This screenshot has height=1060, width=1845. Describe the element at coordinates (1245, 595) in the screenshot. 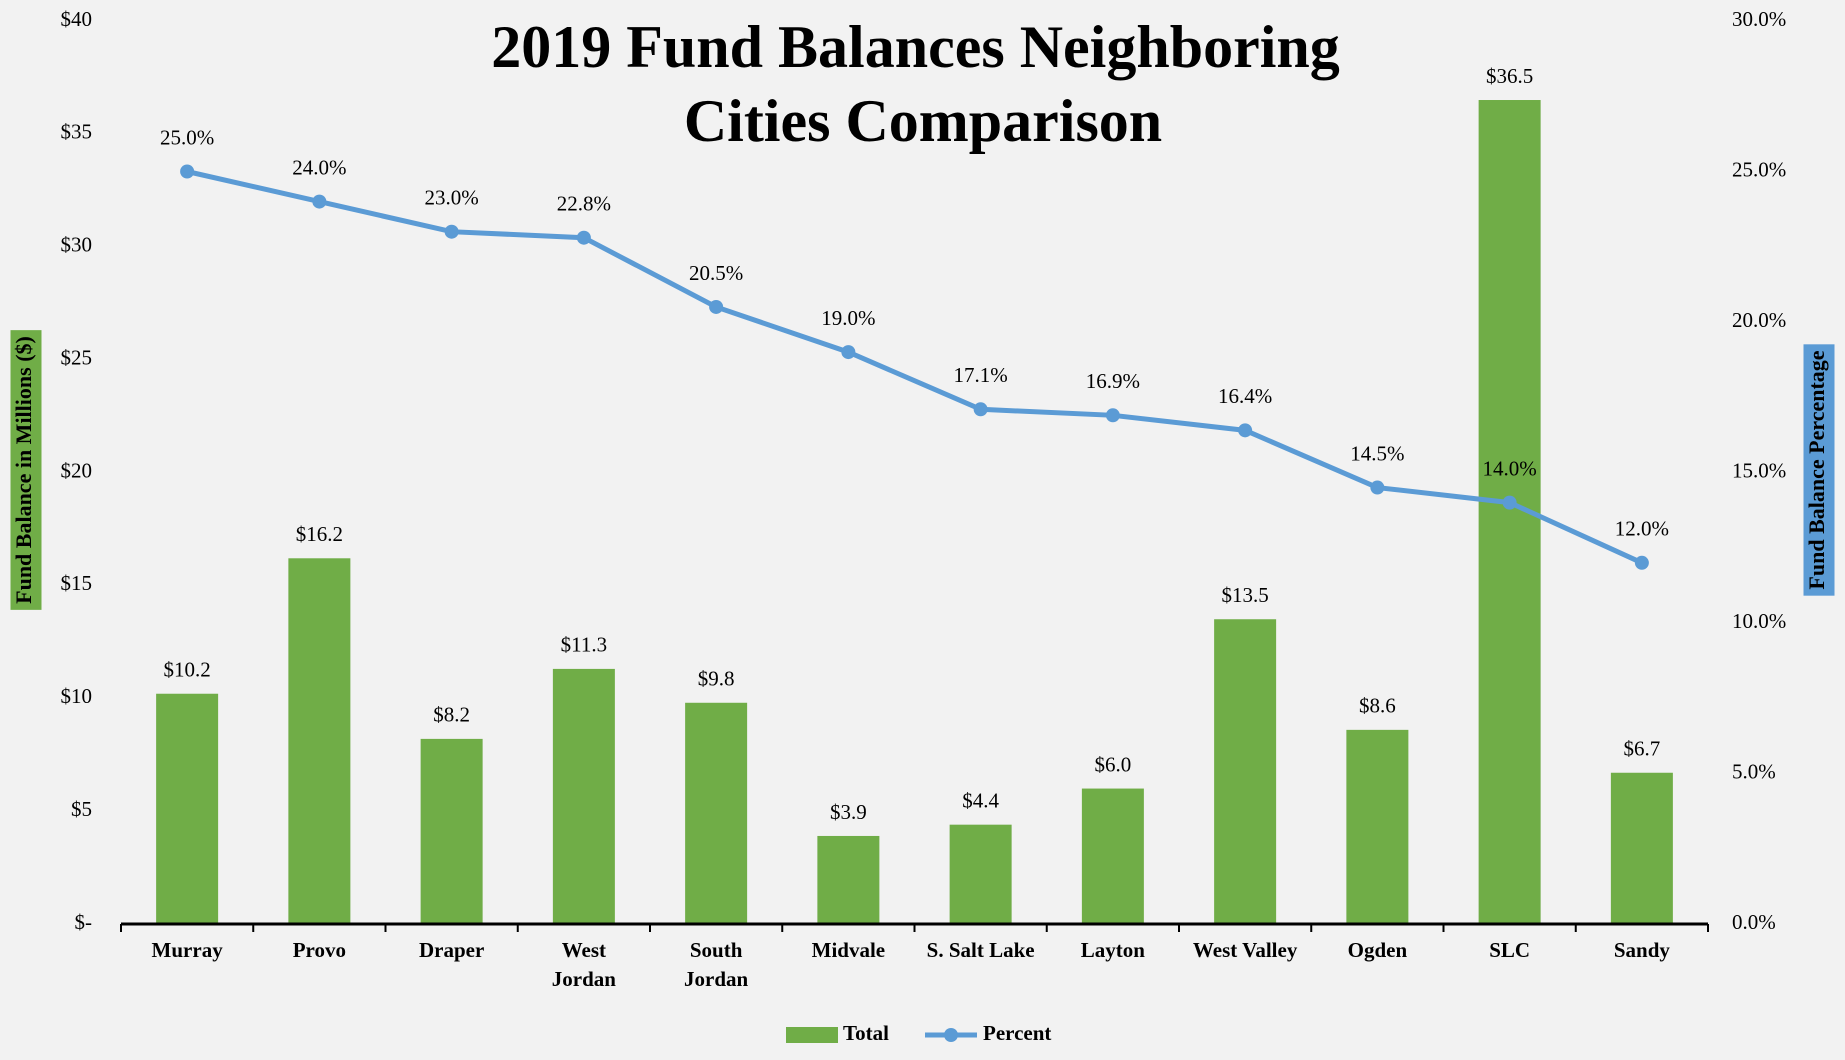

I see `bar-value-label: $13.5` at that location.